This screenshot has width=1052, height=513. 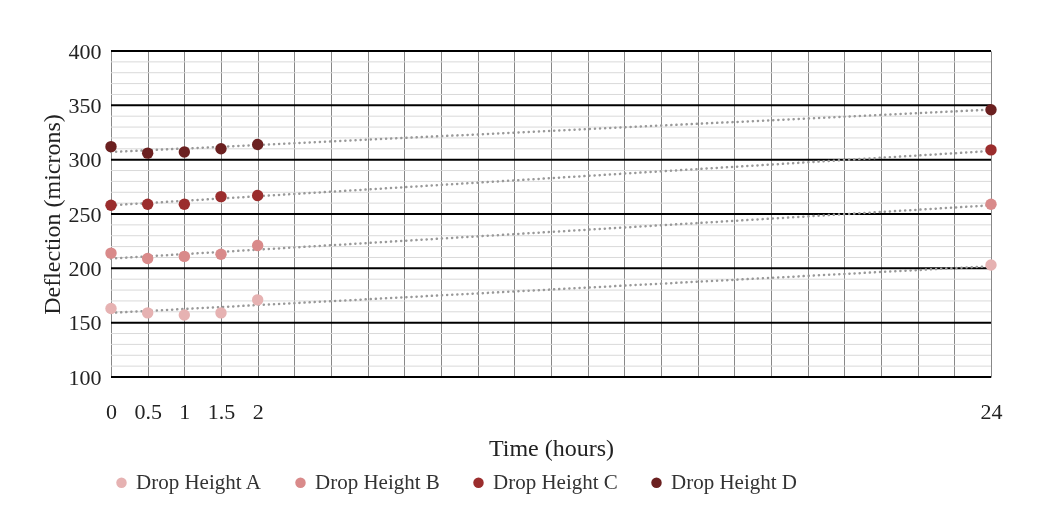 What do you see at coordinates (85, 160) in the screenshot?
I see `y-tick-label: 300` at bounding box center [85, 160].